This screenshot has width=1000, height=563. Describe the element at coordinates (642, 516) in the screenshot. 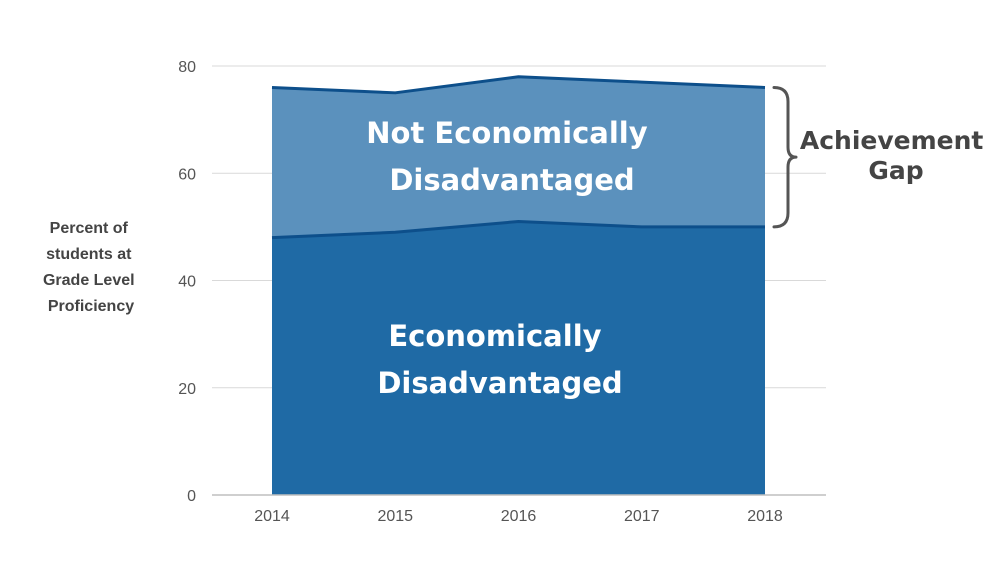

I see `x-tick-label-2017: 2017` at that location.